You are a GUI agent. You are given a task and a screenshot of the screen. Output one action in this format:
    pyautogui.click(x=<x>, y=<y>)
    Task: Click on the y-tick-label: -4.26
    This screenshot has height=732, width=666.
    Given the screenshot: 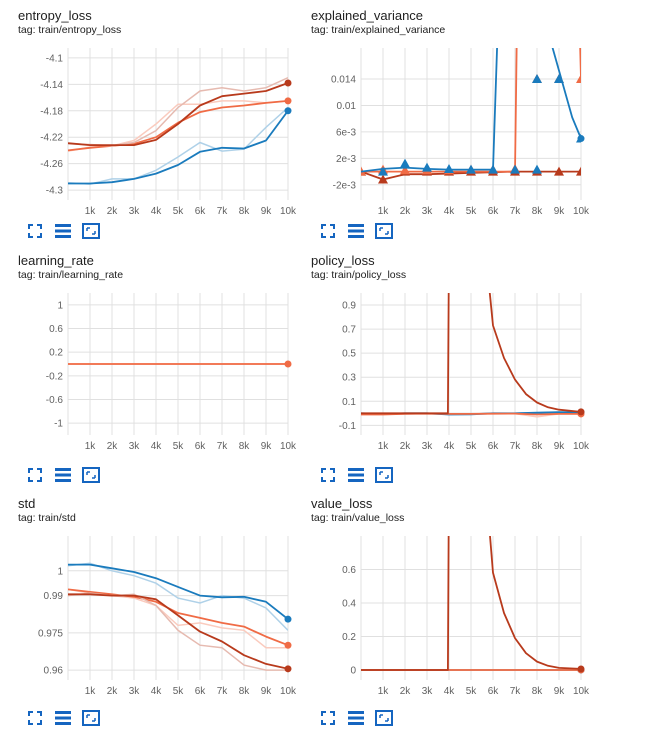 What is the action you would take?
    pyautogui.click(x=51, y=164)
    